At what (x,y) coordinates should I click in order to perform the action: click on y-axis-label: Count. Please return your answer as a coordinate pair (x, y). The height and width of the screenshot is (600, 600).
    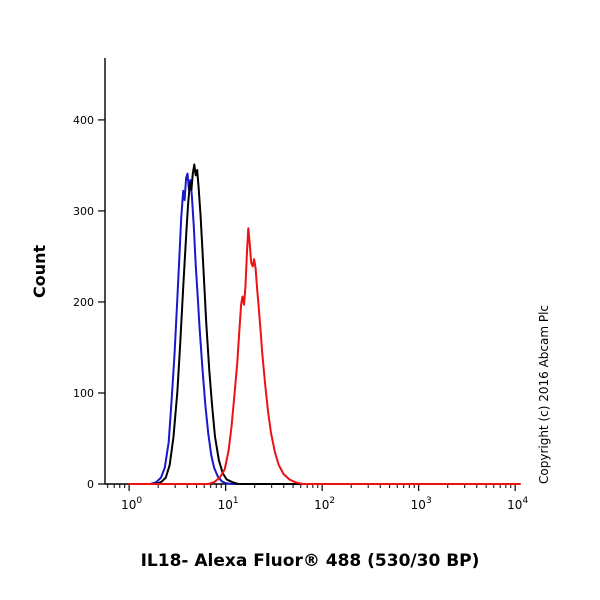
    Looking at the image, I should click on (39, 271).